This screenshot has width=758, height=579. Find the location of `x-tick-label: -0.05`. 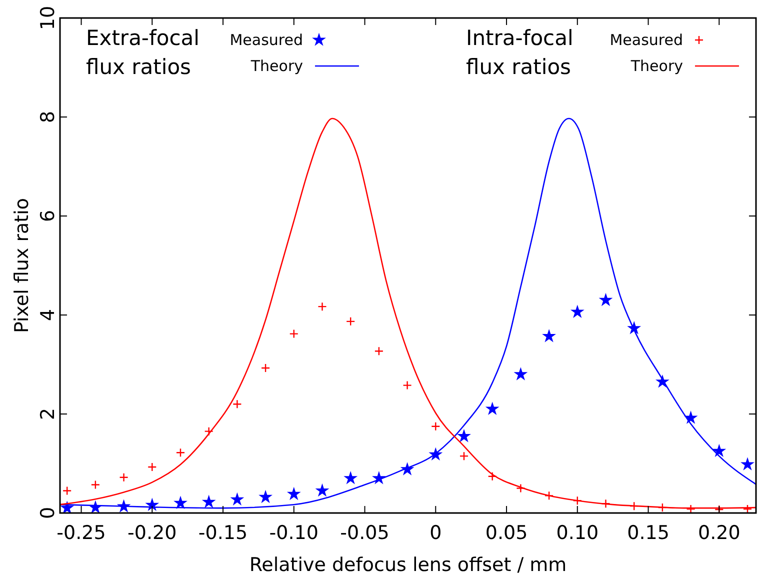

x-tick-label: -0.05 is located at coordinates (365, 533).